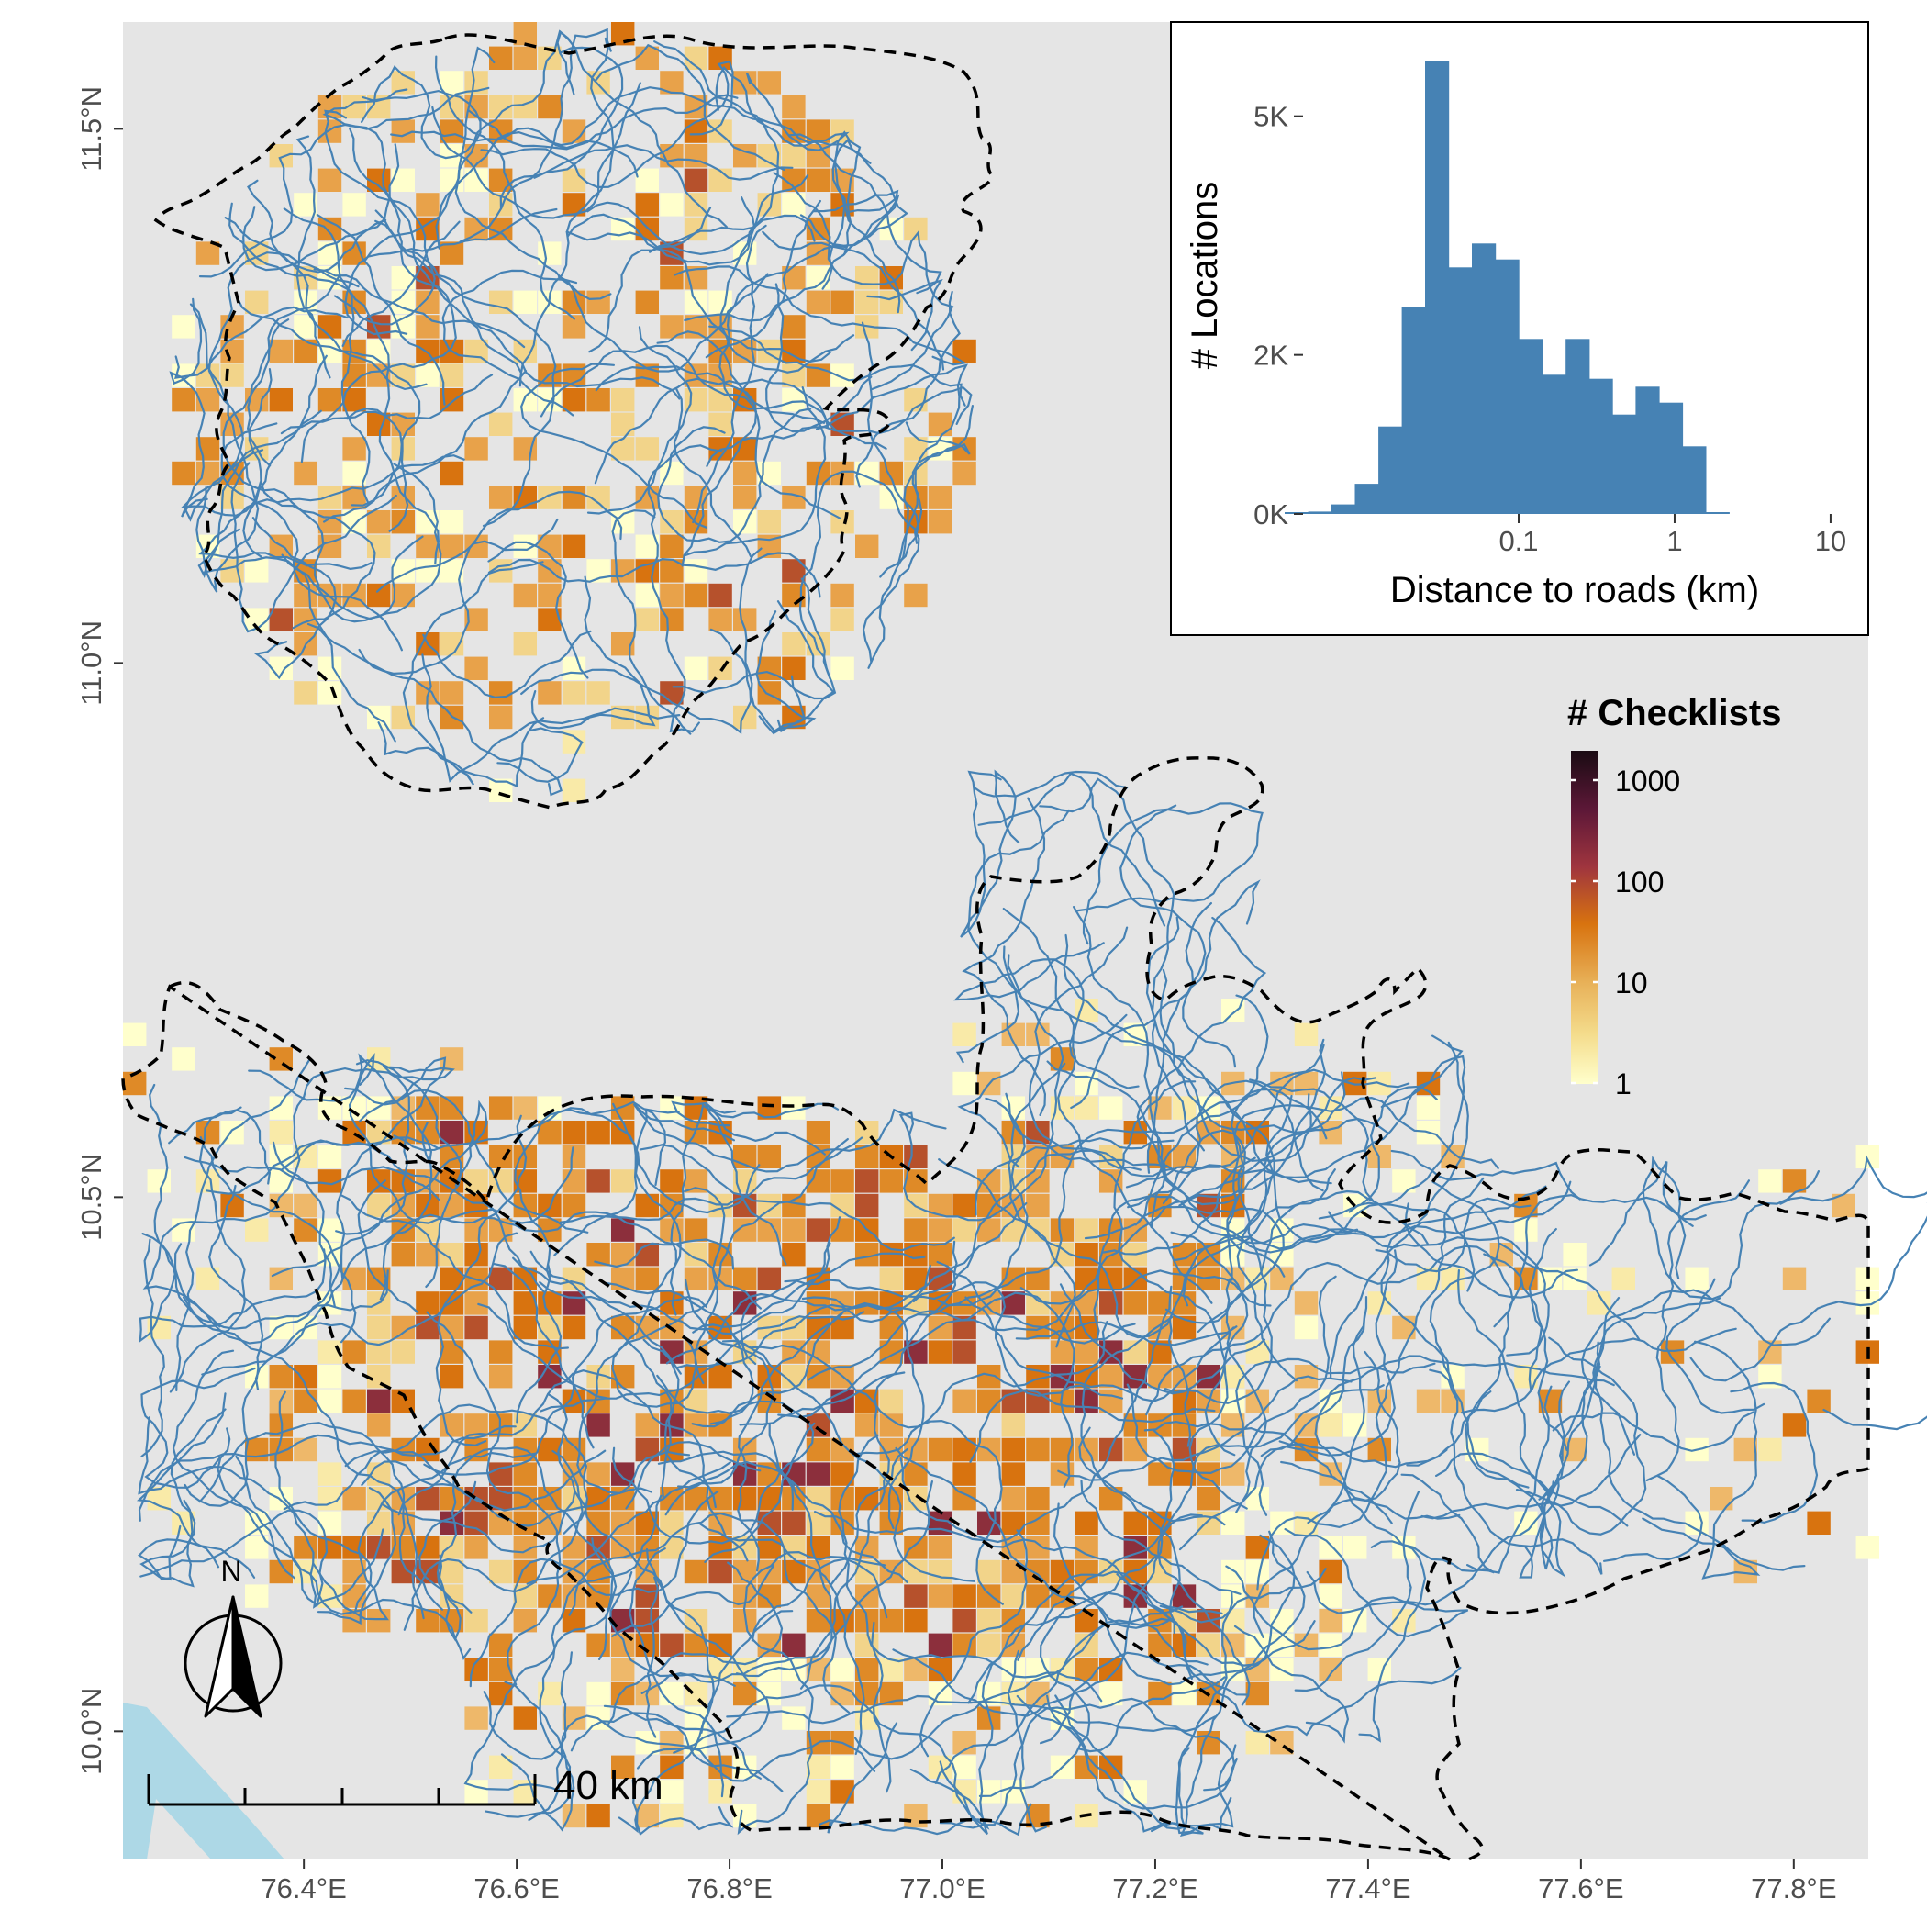 Image resolution: width=1927 pixels, height=1932 pixels. What do you see at coordinates (1154, 1888) in the screenshot?
I see `lon-label-4: 77.2°E` at bounding box center [1154, 1888].